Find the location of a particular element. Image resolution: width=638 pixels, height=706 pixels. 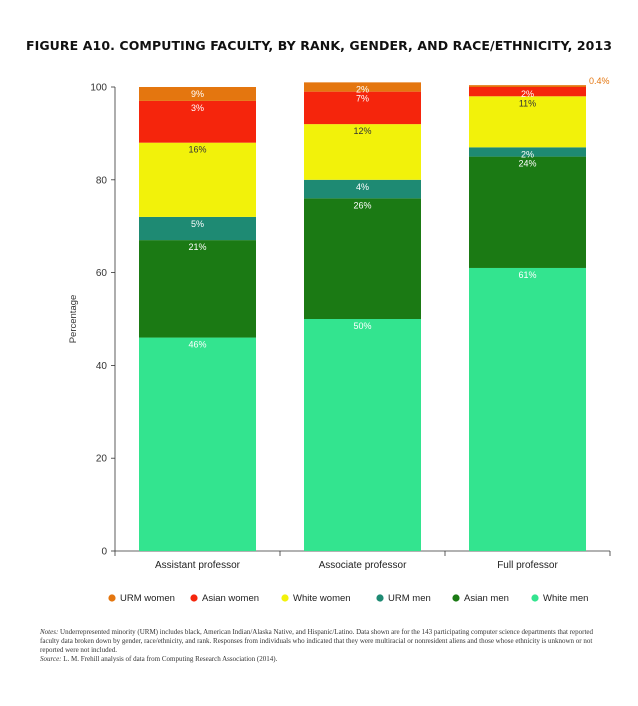

data-label: 11% is located at coordinates (527, 103).